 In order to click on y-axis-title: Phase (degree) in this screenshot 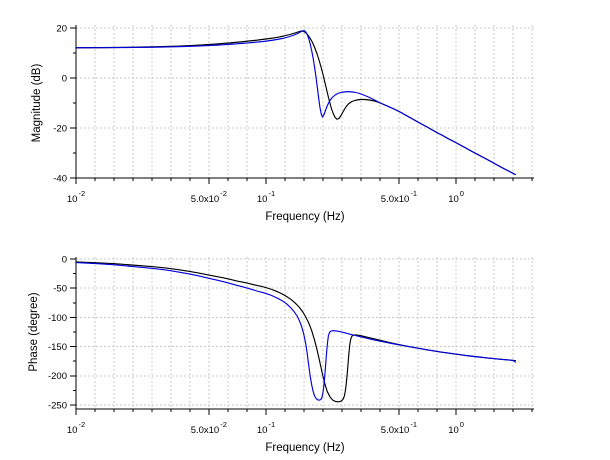, I will do `click(34, 331)`.